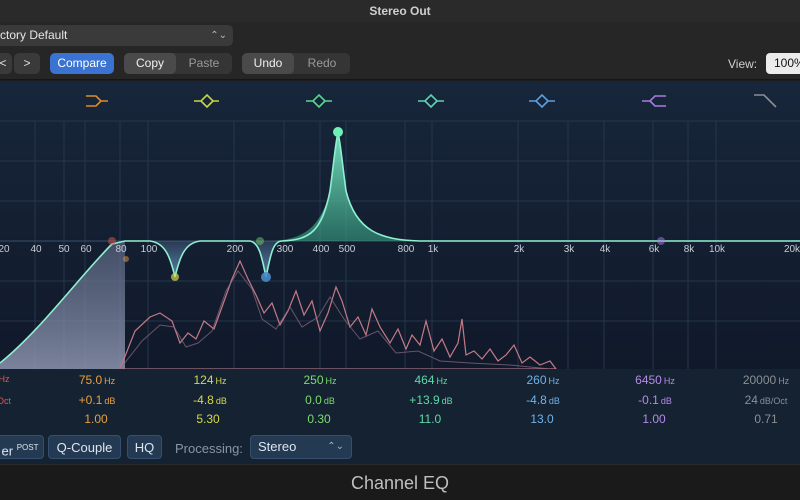 This screenshot has height=500, width=800. Describe the element at coordinates (175, 277) in the screenshot. I see `band-2-node` at that location.